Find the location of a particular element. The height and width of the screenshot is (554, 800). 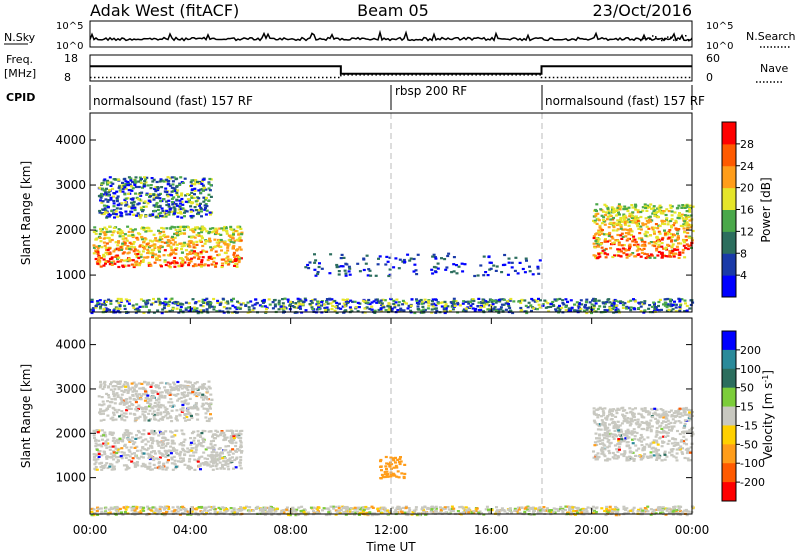

power-colorbar-tick-label: 12 is located at coordinates (747, 231).